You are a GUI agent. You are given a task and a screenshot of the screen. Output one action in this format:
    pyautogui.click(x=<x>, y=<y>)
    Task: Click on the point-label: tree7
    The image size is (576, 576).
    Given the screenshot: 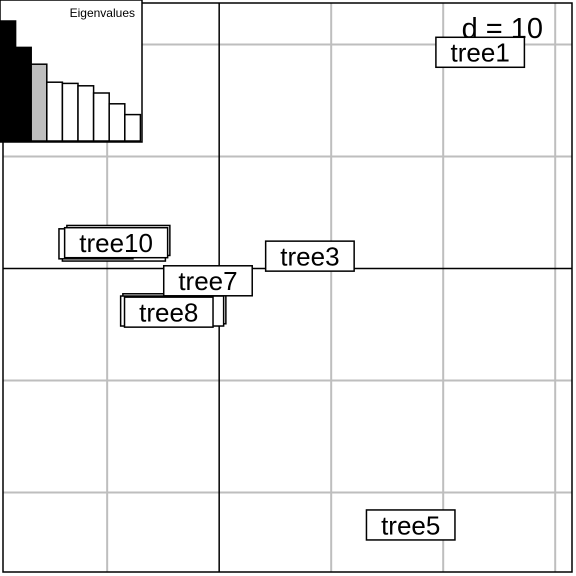 What is the action you would take?
    pyautogui.click(x=207, y=281)
    